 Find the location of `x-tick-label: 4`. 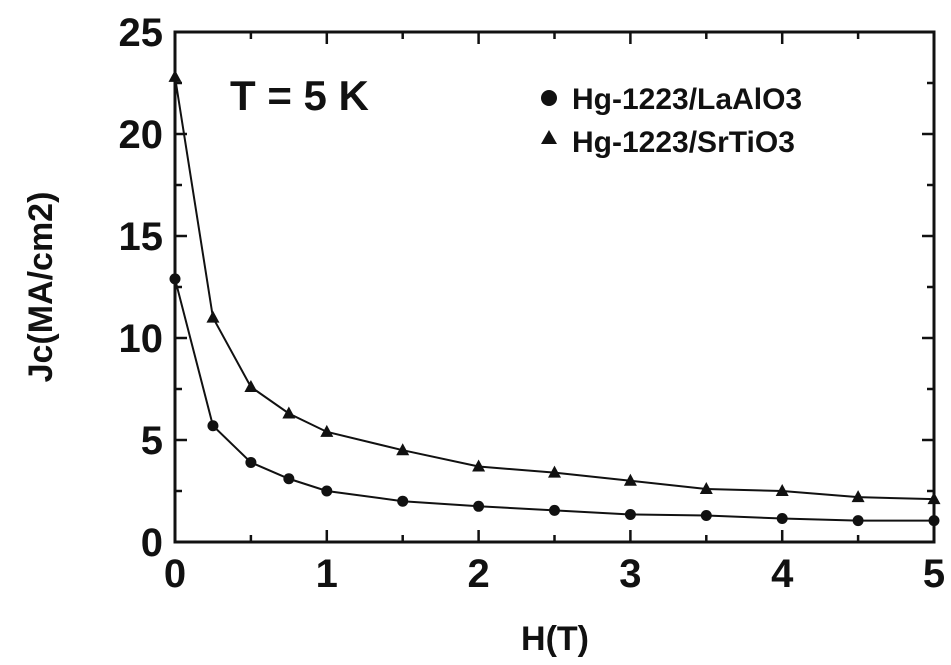

x-tick-label: 4 is located at coordinates (782, 574).